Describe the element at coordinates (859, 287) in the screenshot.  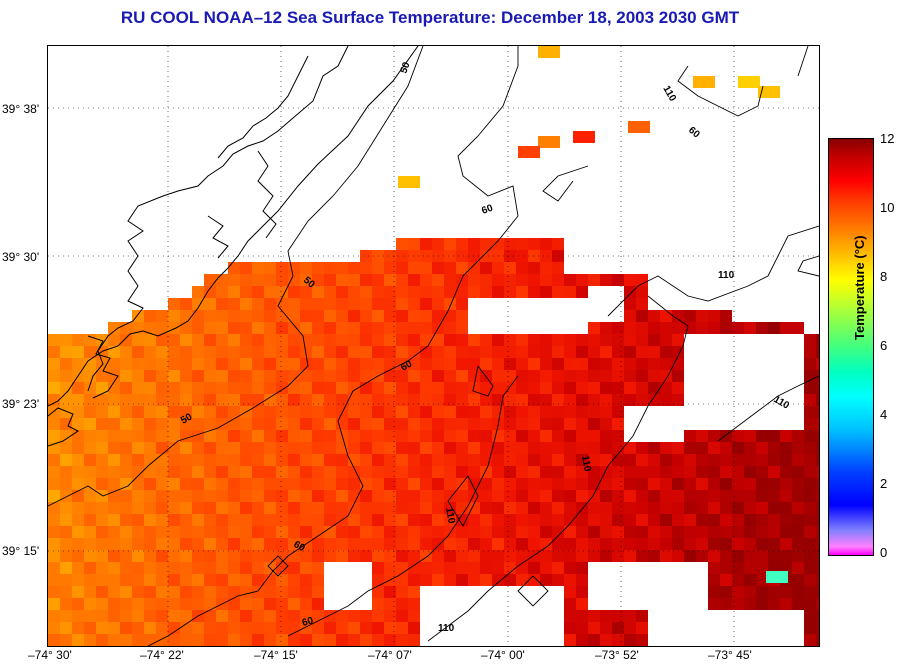
I see `colorbar-label: Temperature (°C)` at that location.